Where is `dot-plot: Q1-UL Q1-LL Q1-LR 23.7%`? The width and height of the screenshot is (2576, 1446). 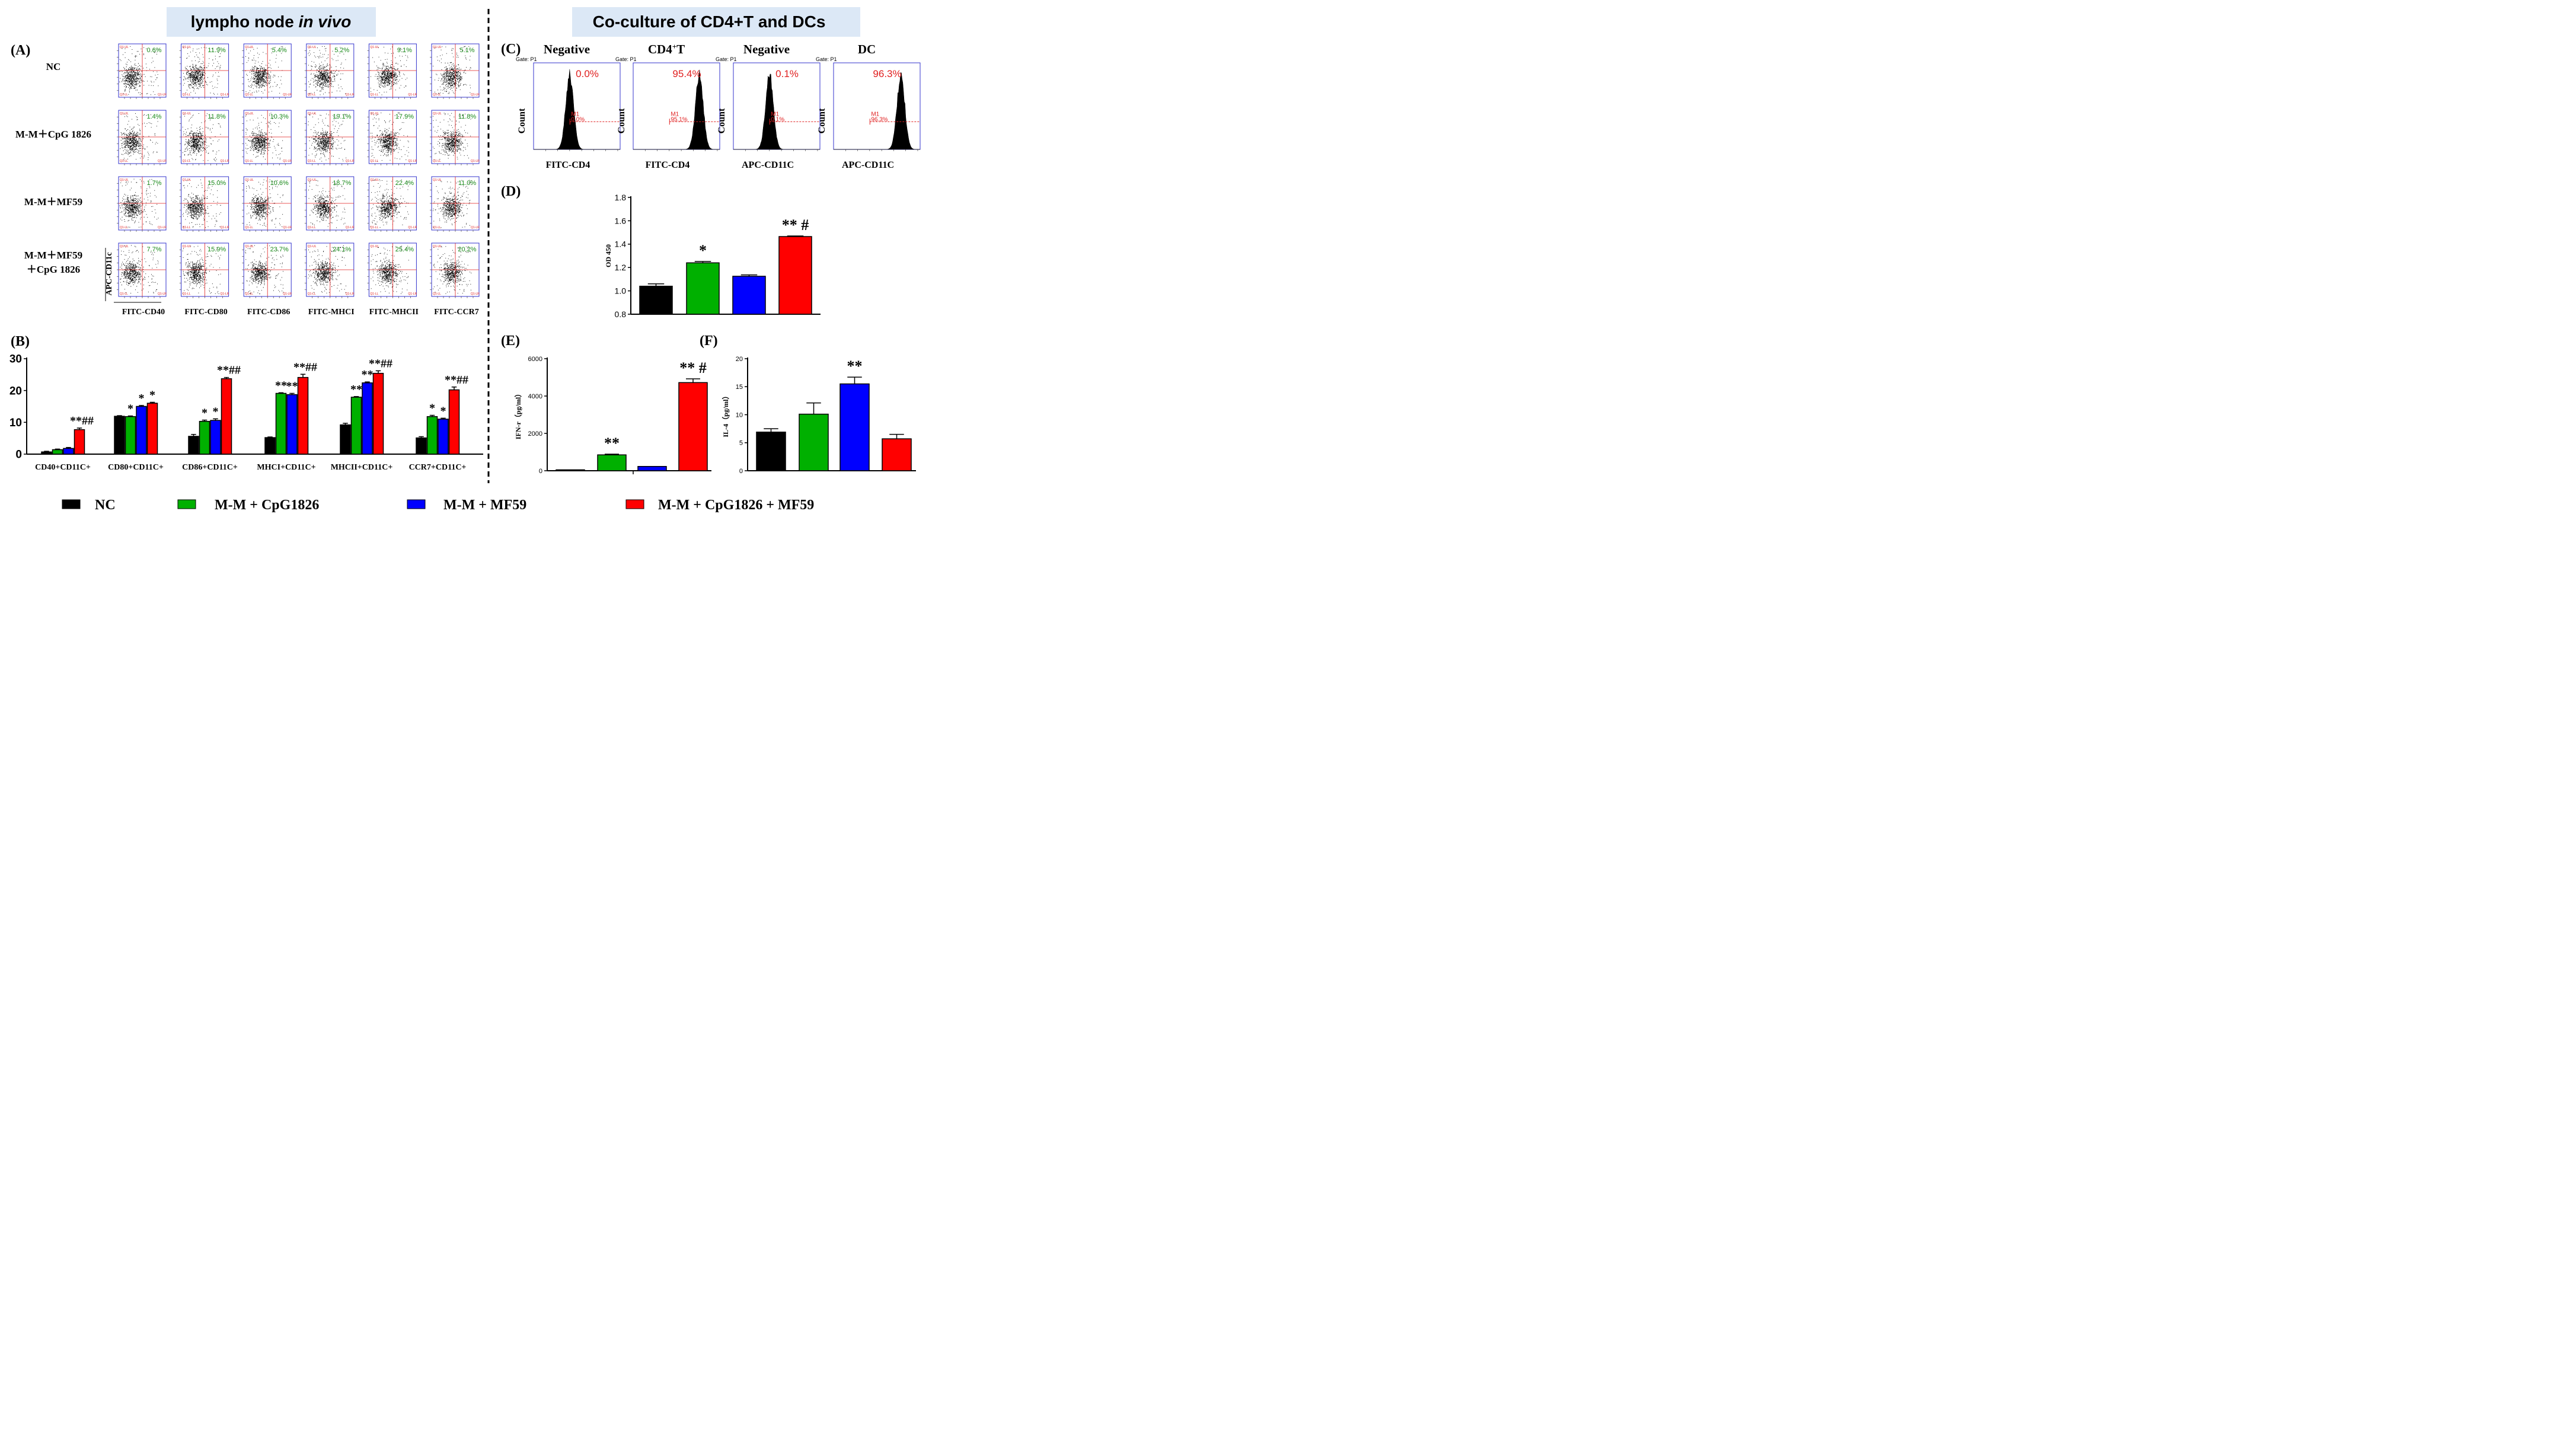
dot-plot: Q1-UL Q1-LL Q1-LR 23.7% is located at coordinates (267, 270).